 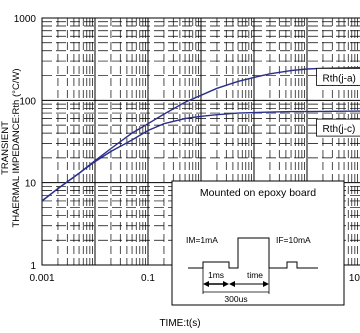 What do you see at coordinates (266, 284) in the screenshot?
I see `time-arrowhead-right` at bounding box center [266, 284].